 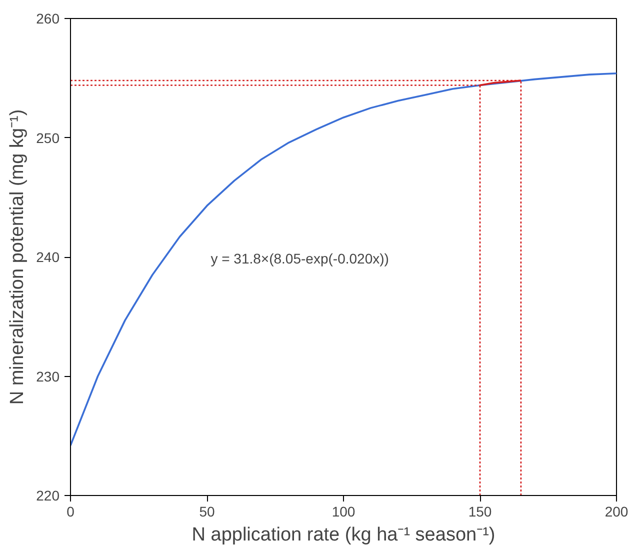 I want to click on annotation: y = 31.8×(8.05-exp(-0.020x)), so click(x=299, y=258).